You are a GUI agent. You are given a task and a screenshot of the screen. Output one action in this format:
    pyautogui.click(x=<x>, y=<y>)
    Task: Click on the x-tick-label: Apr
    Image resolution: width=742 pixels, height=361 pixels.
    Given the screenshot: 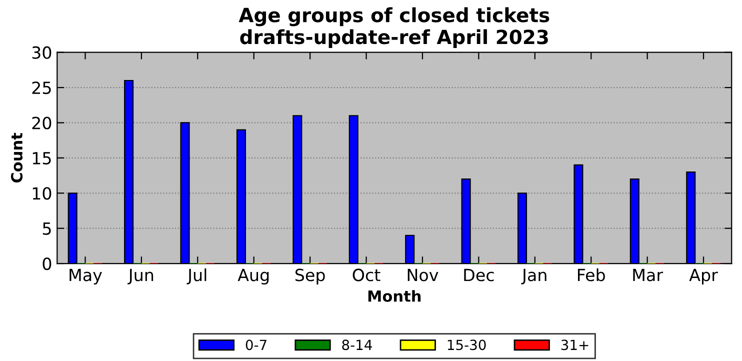 What is the action you would take?
    pyautogui.click(x=703, y=276)
    